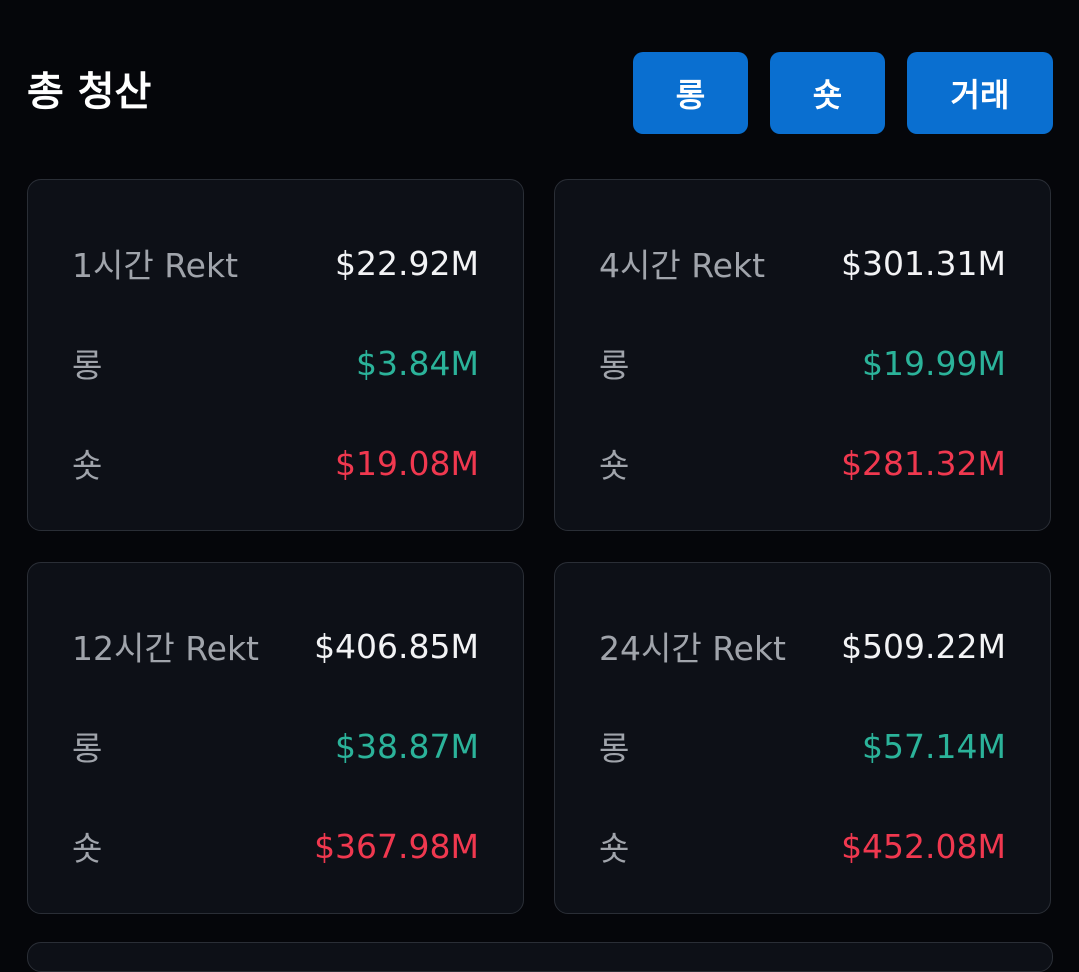 This screenshot has width=1079, height=972. I want to click on row-value: $19.08M, so click(407, 463).